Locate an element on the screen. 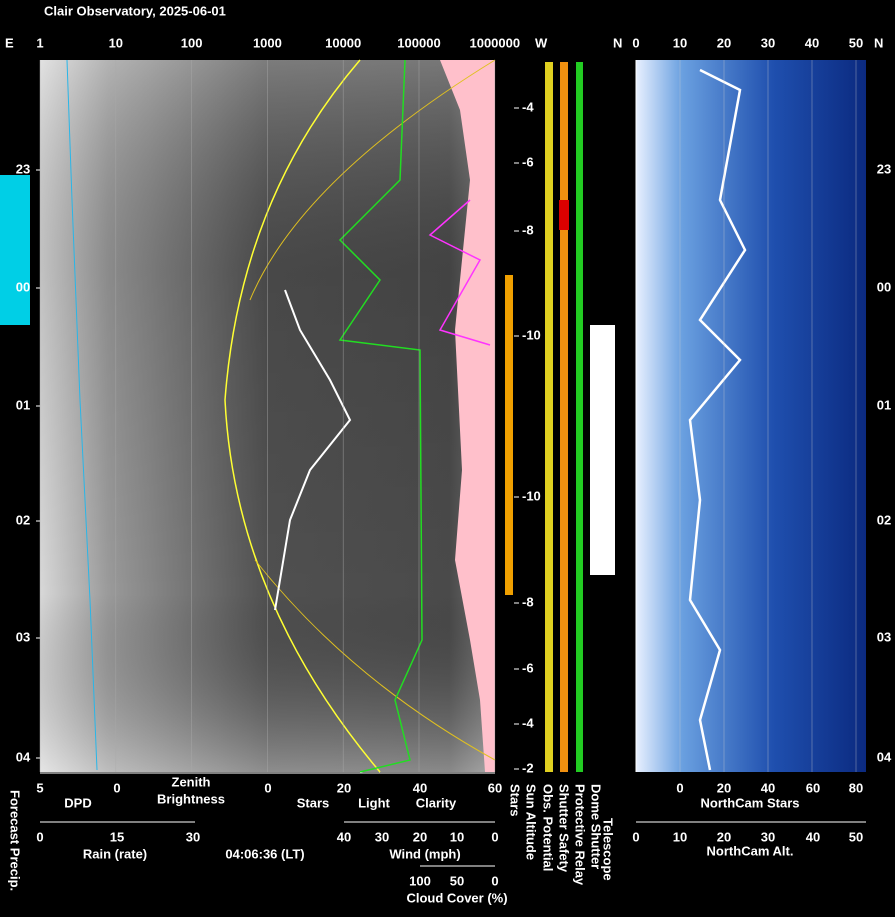 This screenshot has height=917, width=895. cloud-tick-label: 0 is located at coordinates (494, 880).